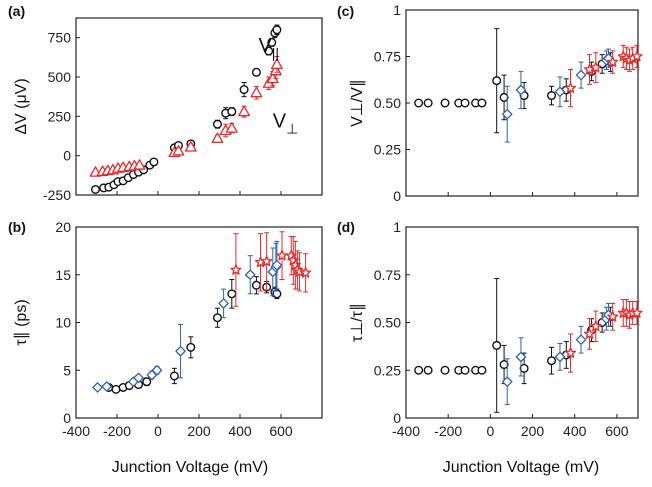 The height and width of the screenshot is (487, 652). I want to click on y-tick-label: 15, so click(63, 275).